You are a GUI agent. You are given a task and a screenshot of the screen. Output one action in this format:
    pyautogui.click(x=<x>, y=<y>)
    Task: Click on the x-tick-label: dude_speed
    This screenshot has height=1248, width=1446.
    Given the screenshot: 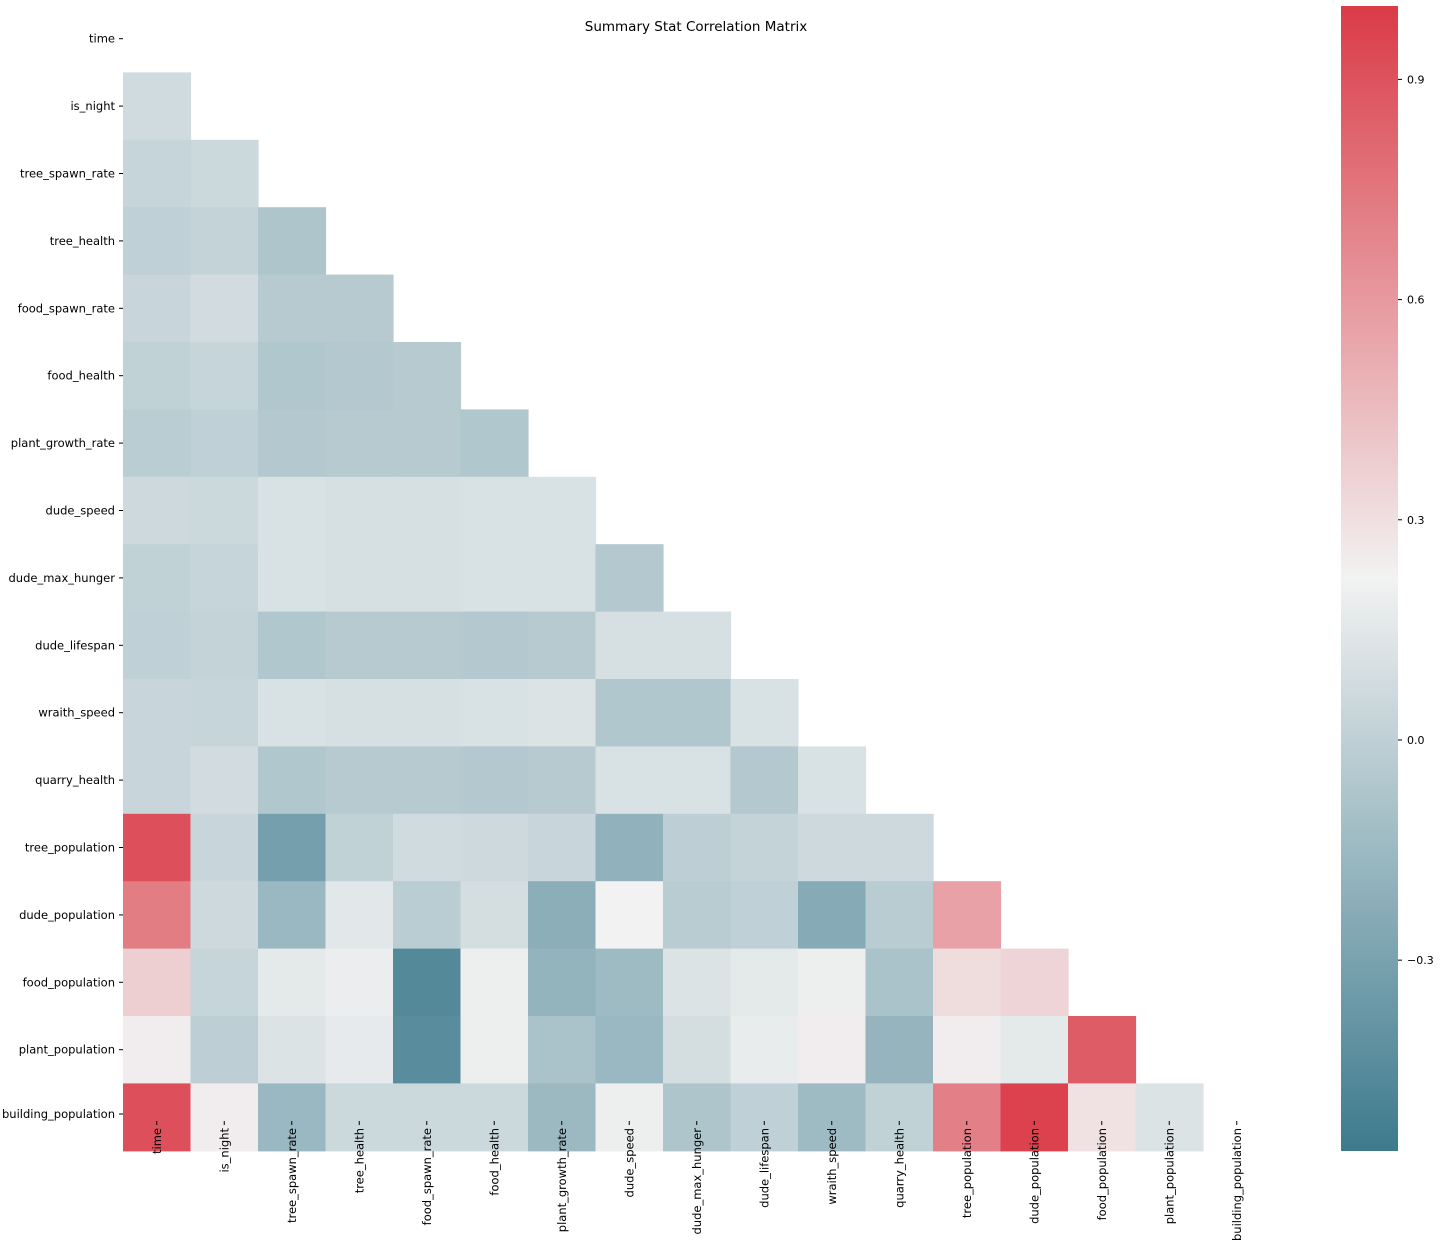 What is the action you would take?
    pyautogui.click(x=629, y=1162)
    